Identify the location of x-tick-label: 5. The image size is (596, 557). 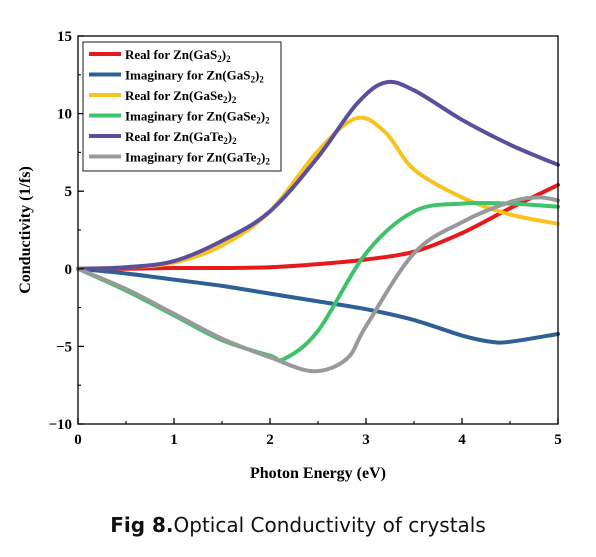
(558, 440).